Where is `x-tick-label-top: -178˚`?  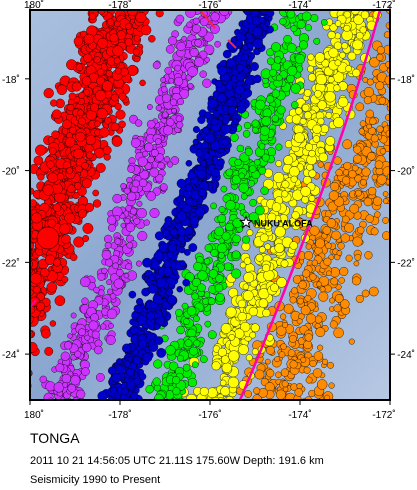 x-tick-label-top: -178˚ is located at coordinates (119, 5).